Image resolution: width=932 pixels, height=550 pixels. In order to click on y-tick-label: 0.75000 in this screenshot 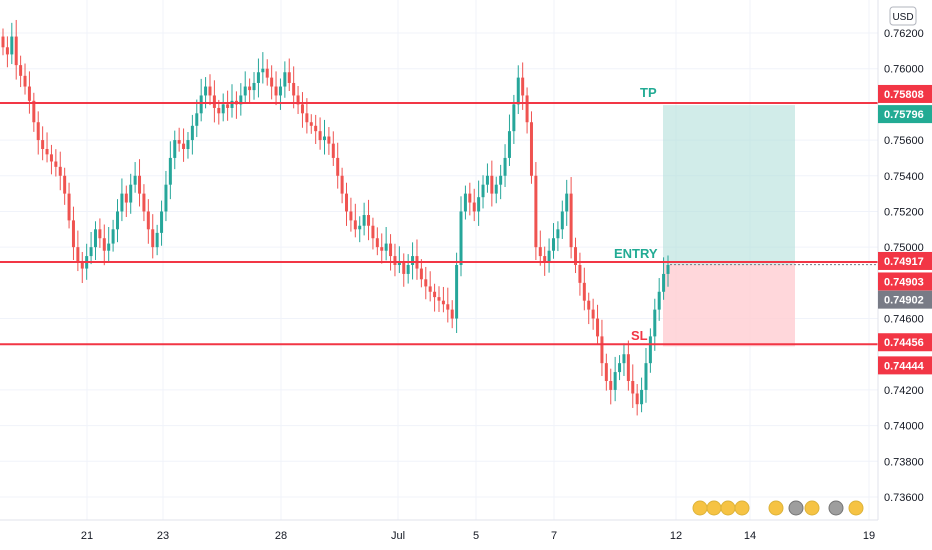, I will do `click(904, 248)`.